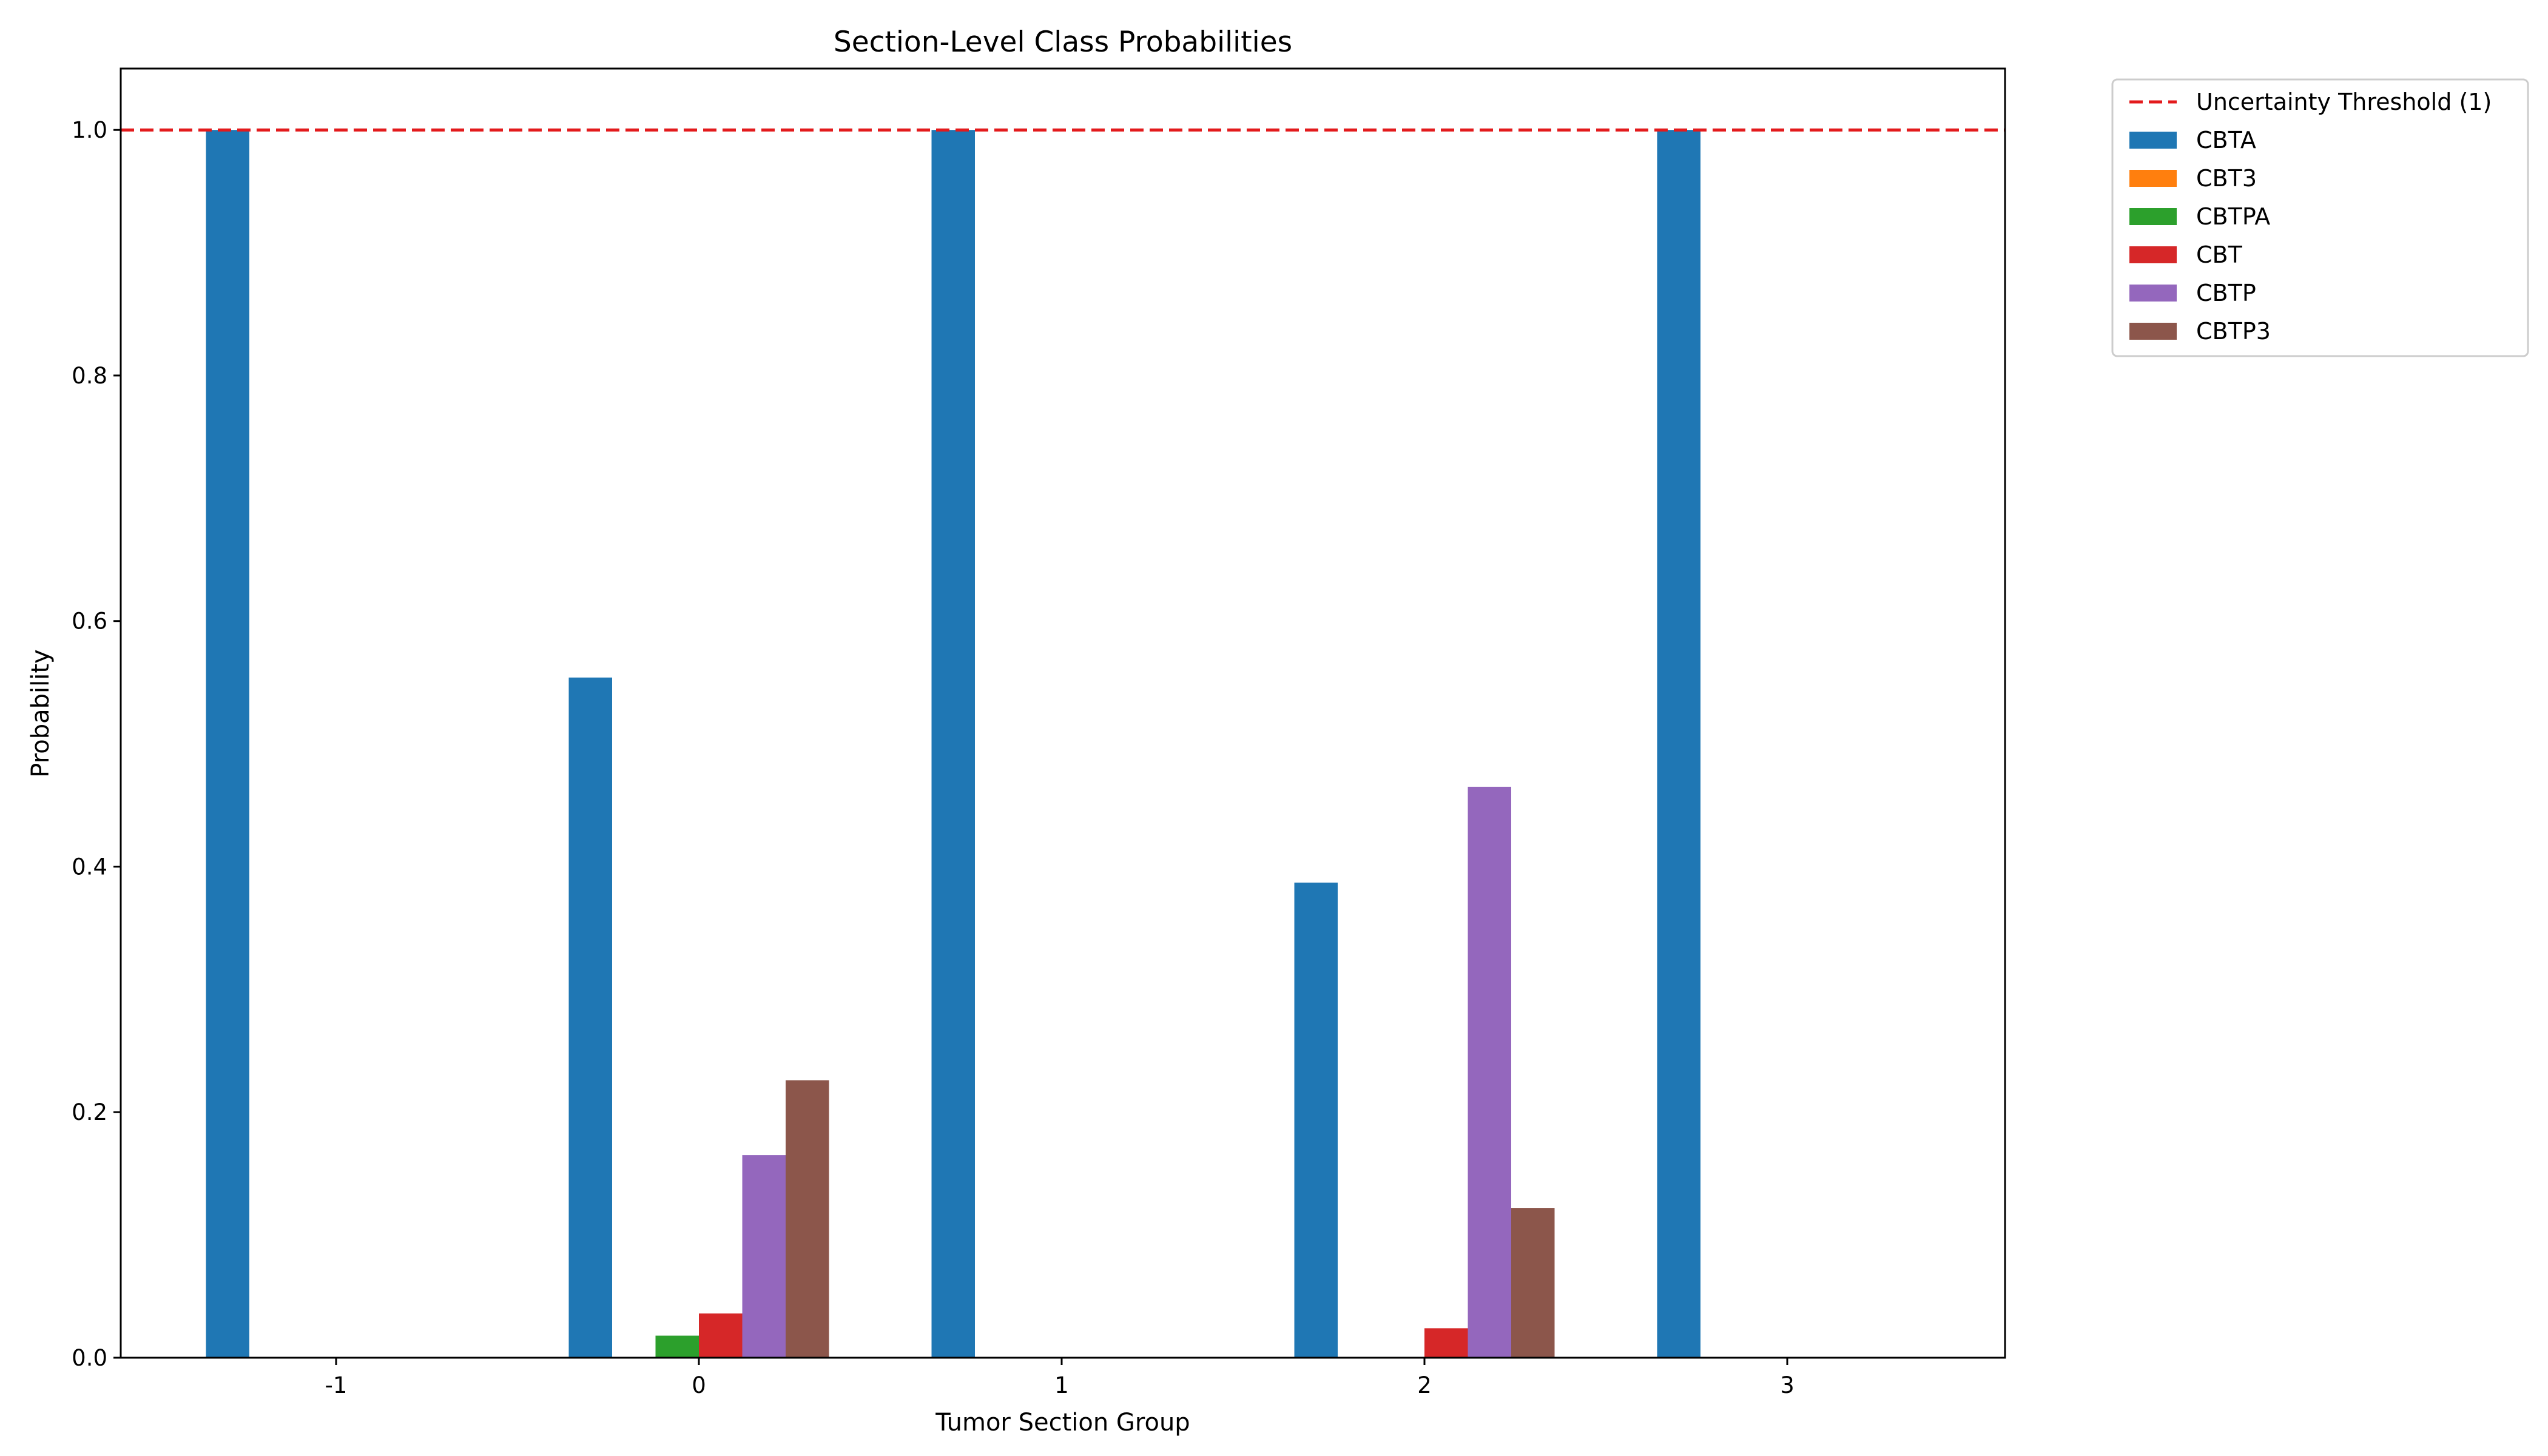 Image resolution: width=2548 pixels, height=1456 pixels. I want to click on y-tick-label: 0.6, so click(89, 621).